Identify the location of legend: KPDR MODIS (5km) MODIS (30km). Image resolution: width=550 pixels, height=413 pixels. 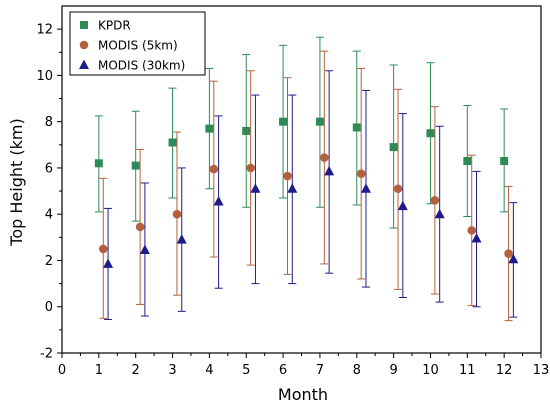
(137, 43).